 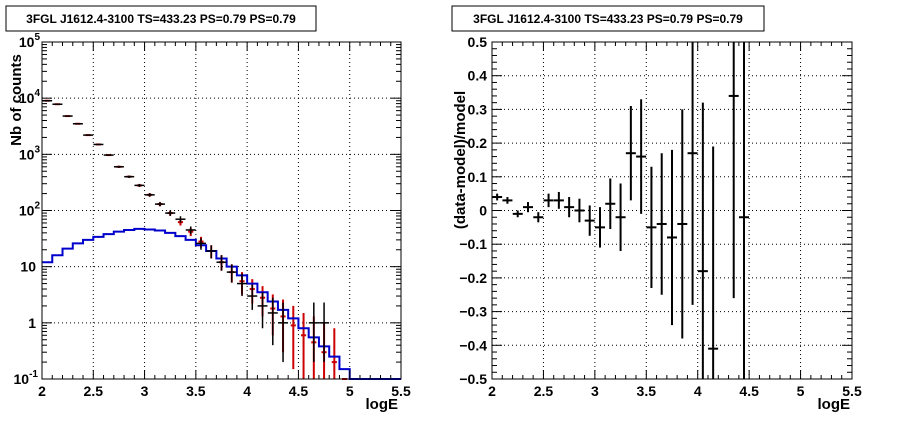 I want to click on counts-x-tick-label: 4.5, so click(x=299, y=391).